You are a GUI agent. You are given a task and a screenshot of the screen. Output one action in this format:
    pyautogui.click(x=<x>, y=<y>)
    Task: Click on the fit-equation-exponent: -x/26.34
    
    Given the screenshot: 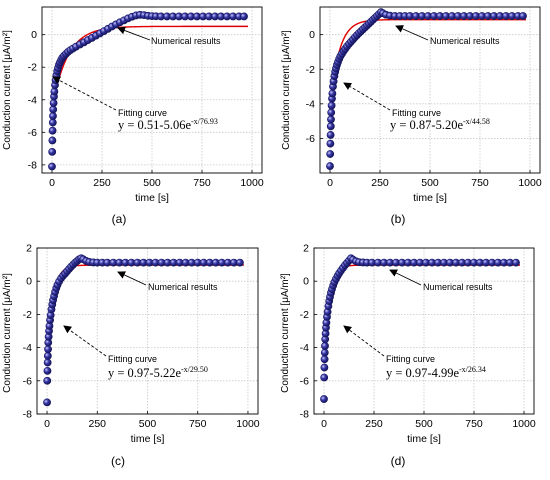 What is the action you would take?
    pyautogui.click(x=472, y=369)
    